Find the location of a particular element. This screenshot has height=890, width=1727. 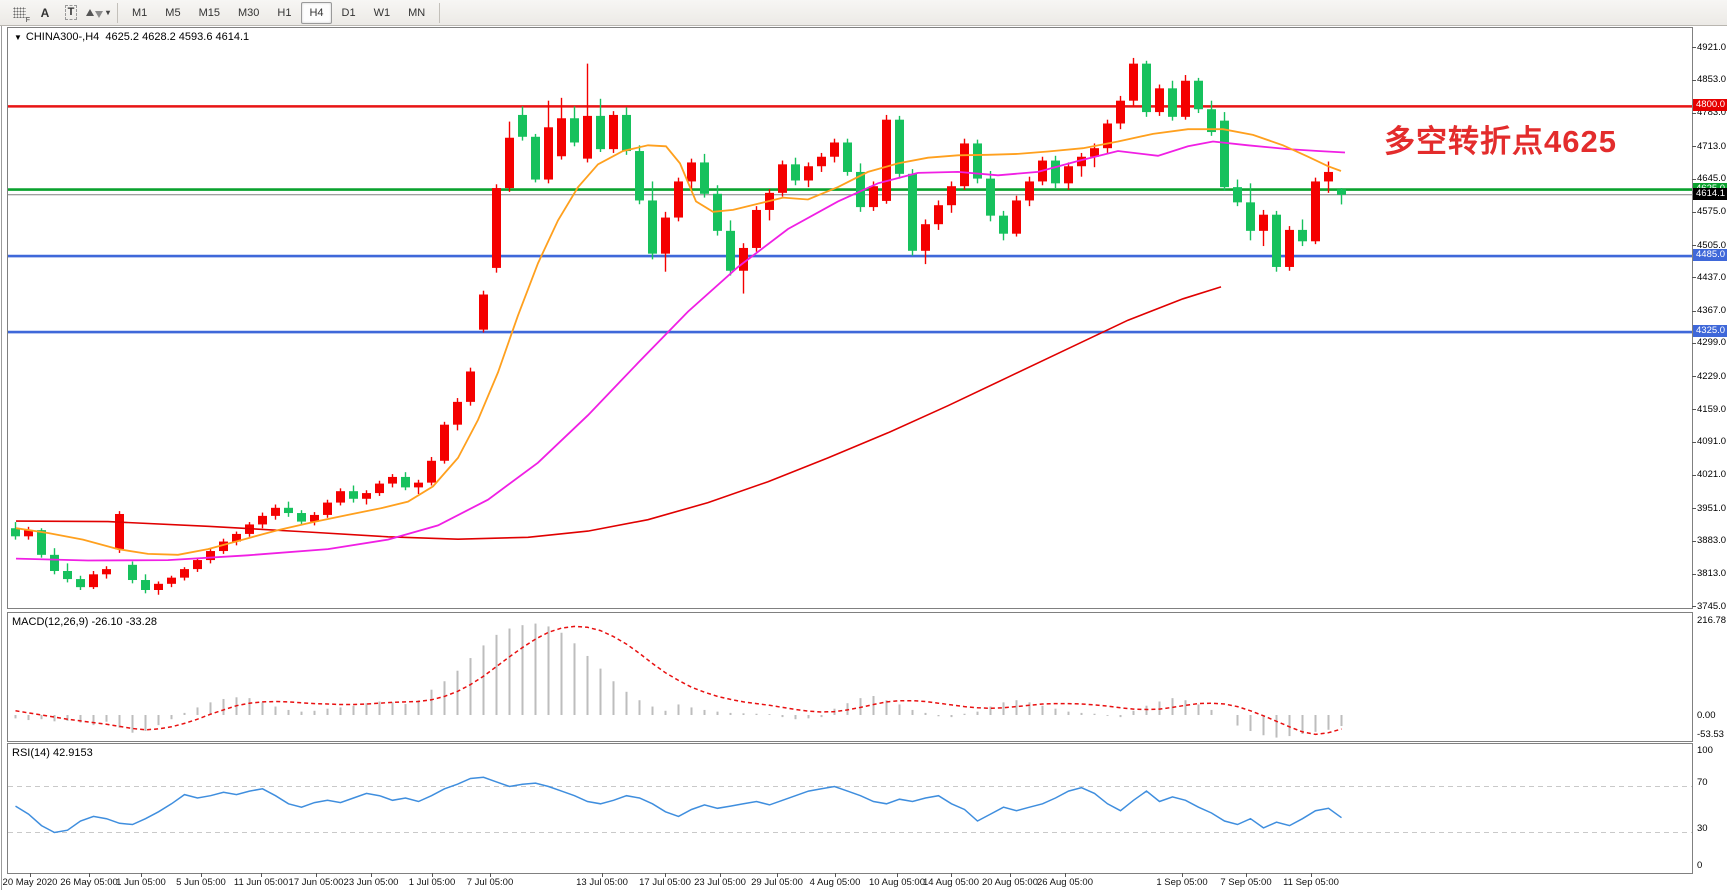

rsi-name: RSI(14) is located at coordinates (31, 753).